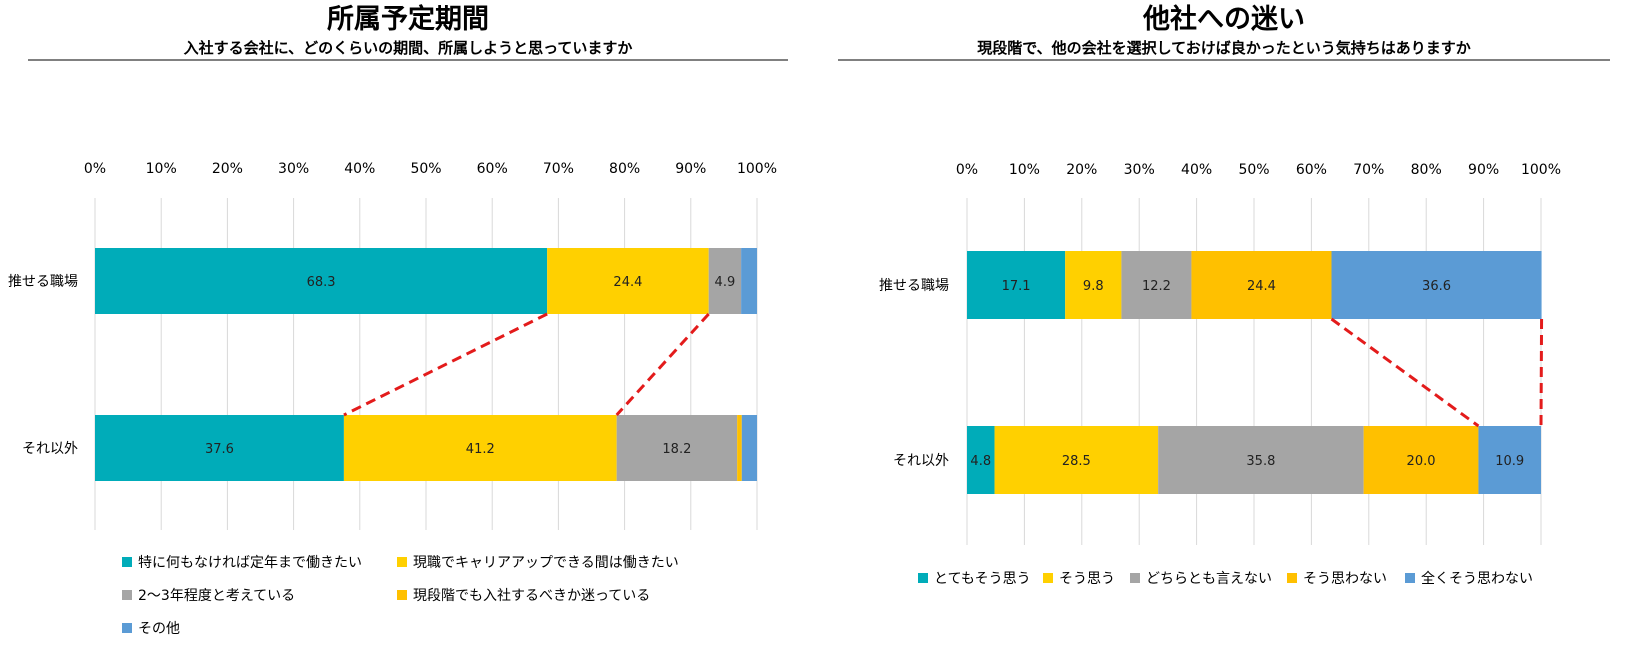 The height and width of the screenshot is (652, 1627). What do you see at coordinates (1477, 578) in the screenshot?
I see `right-legend-label: 全くそう思わない` at bounding box center [1477, 578].